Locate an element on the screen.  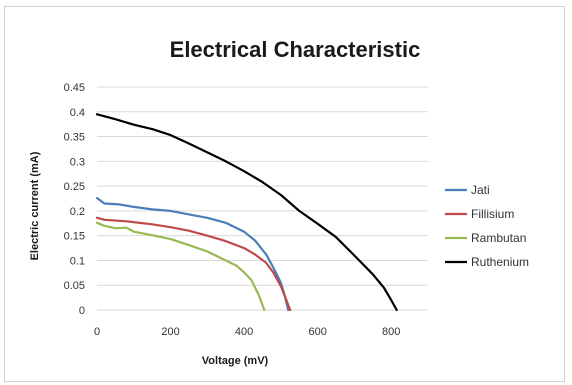
y-axis-ticks: 0 0.05 0.1 0.15 0.2 0.25 0.3 0.35 0.4 0.45 is located at coordinates (74, 199).